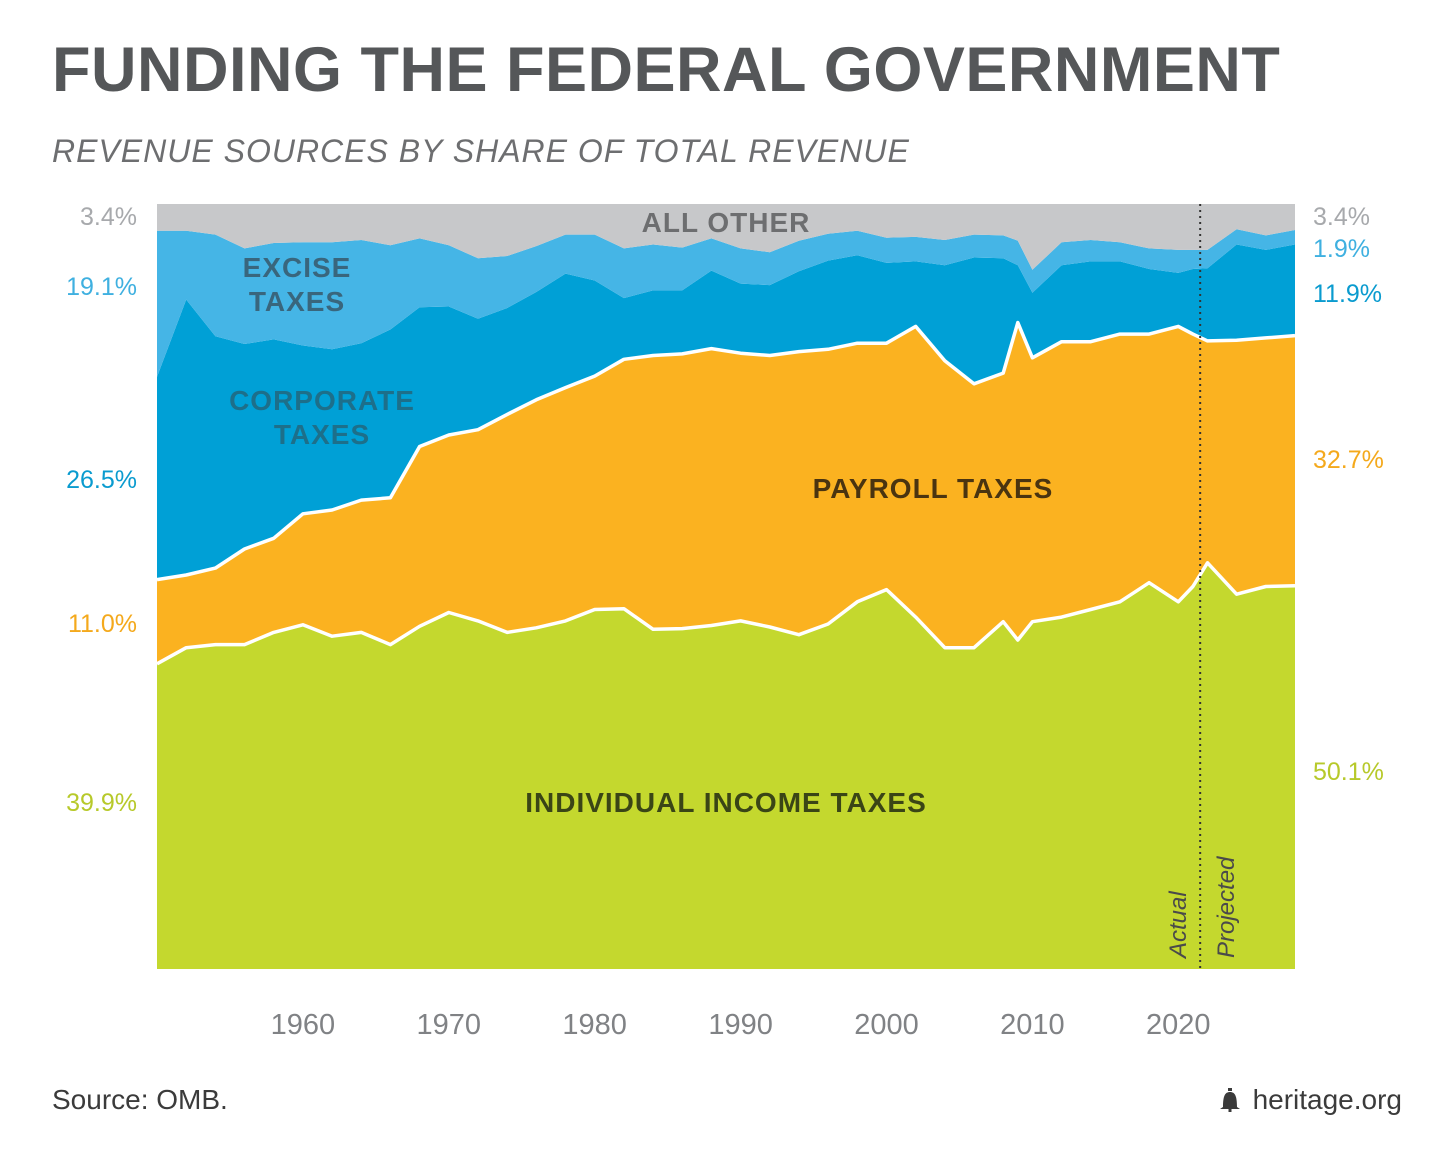 The height and width of the screenshot is (1172, 1456). I want to click on series-label-all-other: ALL OTHER, so click(726, 222).